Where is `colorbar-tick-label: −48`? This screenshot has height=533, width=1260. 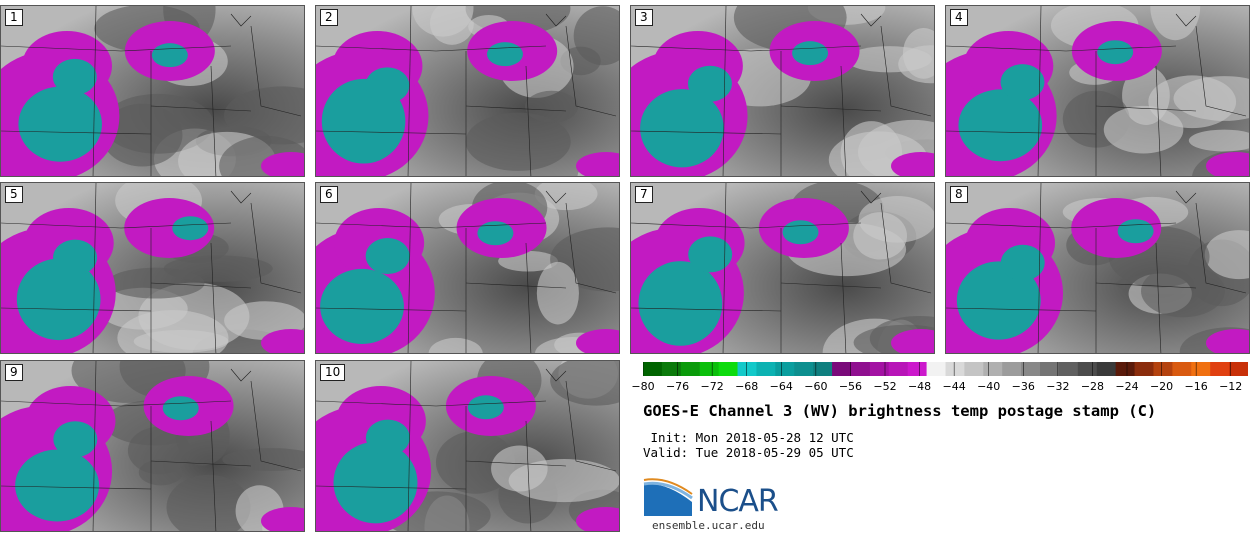 colorbar-tick-label: −48 is located at coordinates (919, 386).